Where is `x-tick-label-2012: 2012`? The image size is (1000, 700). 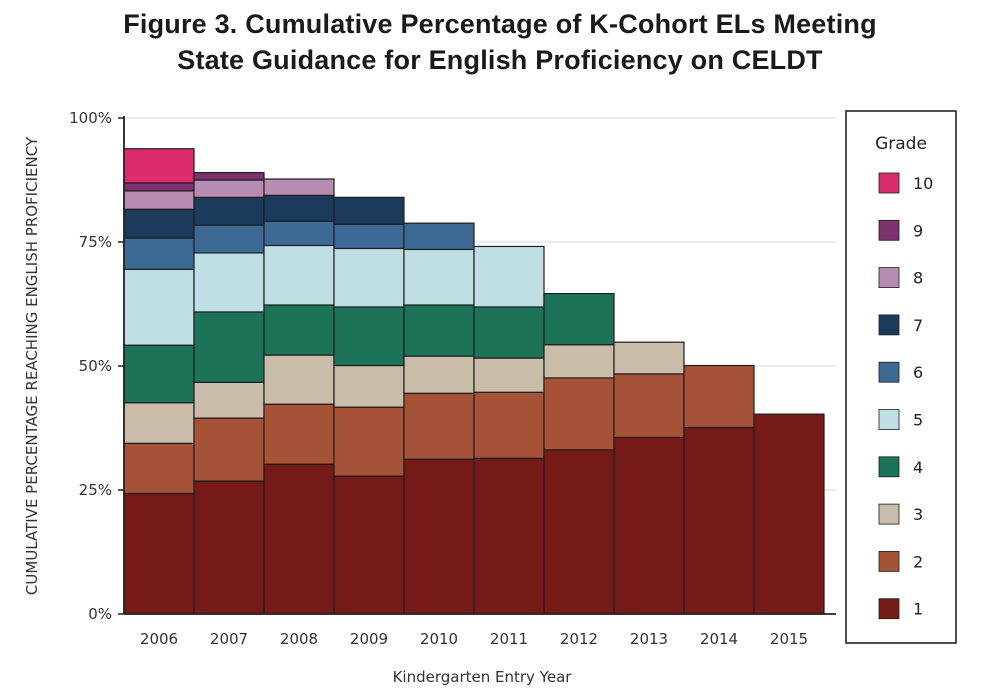 x-tick-label-2012: 2012 is located at coordinates (579, 639).